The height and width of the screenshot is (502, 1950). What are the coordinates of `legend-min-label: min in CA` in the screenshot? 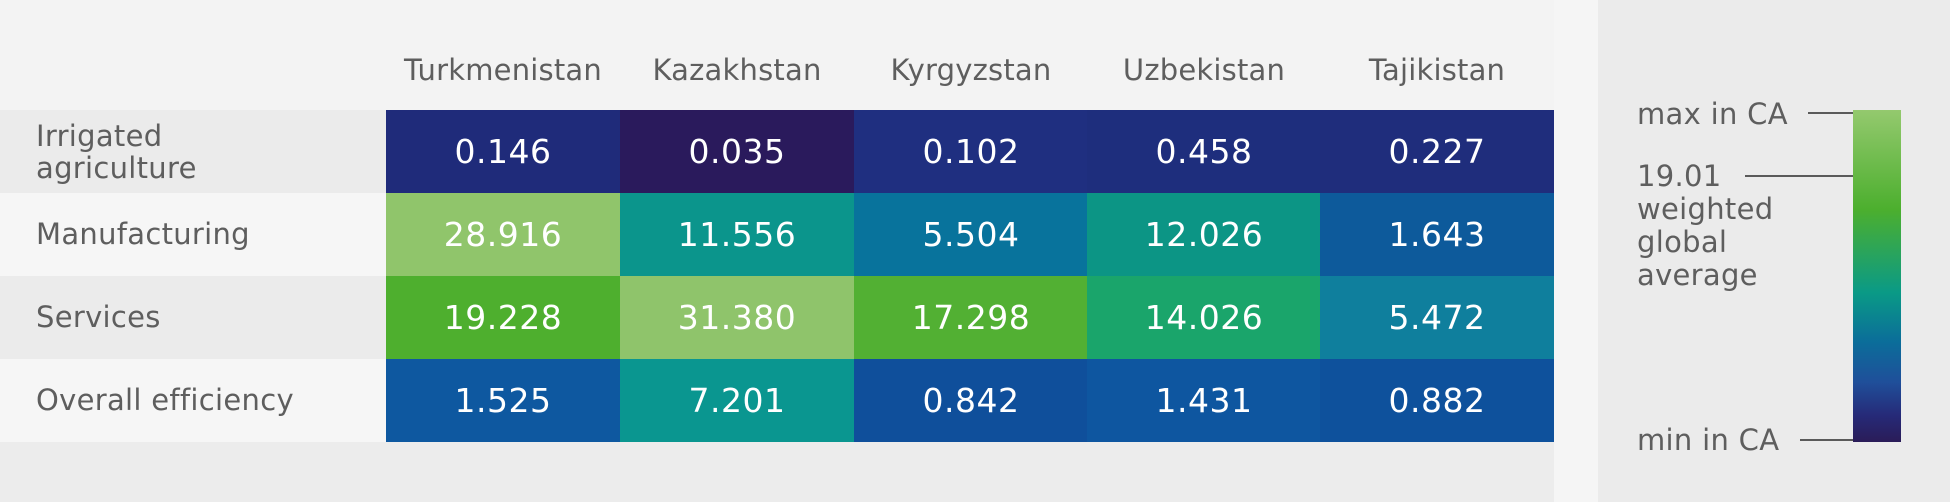 It's located at (1708, 440).